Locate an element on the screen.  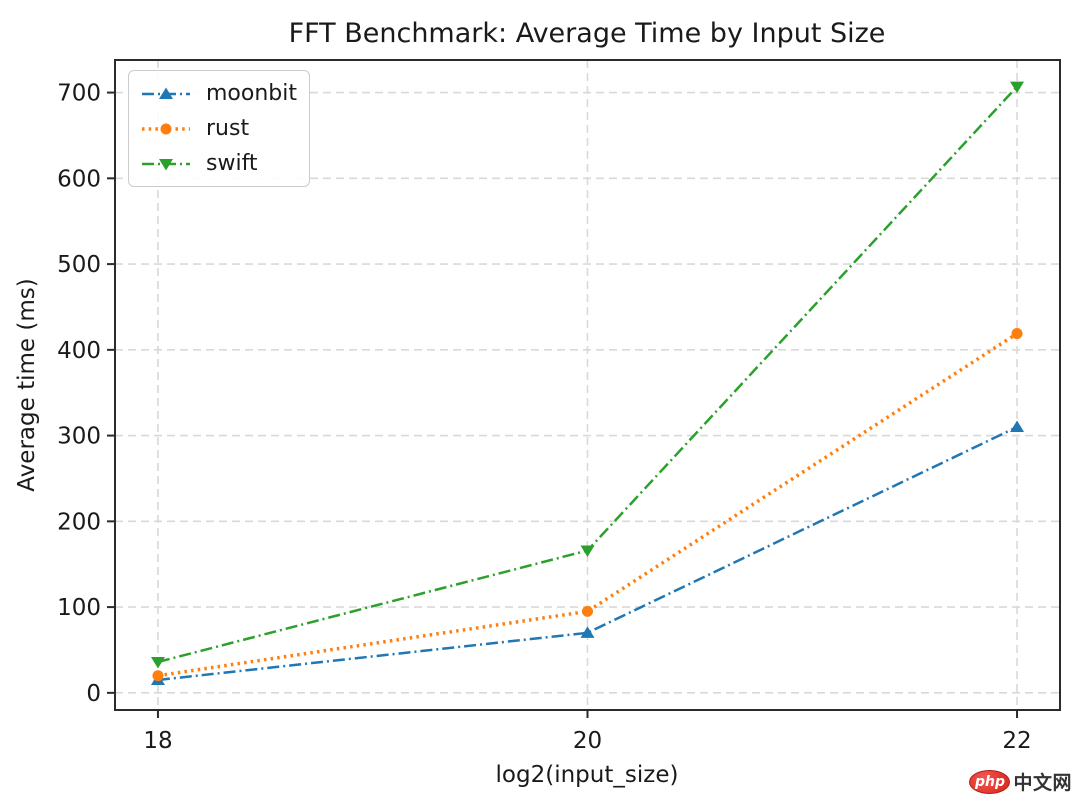
legend-label: rust is located at coordinates (228, 128).